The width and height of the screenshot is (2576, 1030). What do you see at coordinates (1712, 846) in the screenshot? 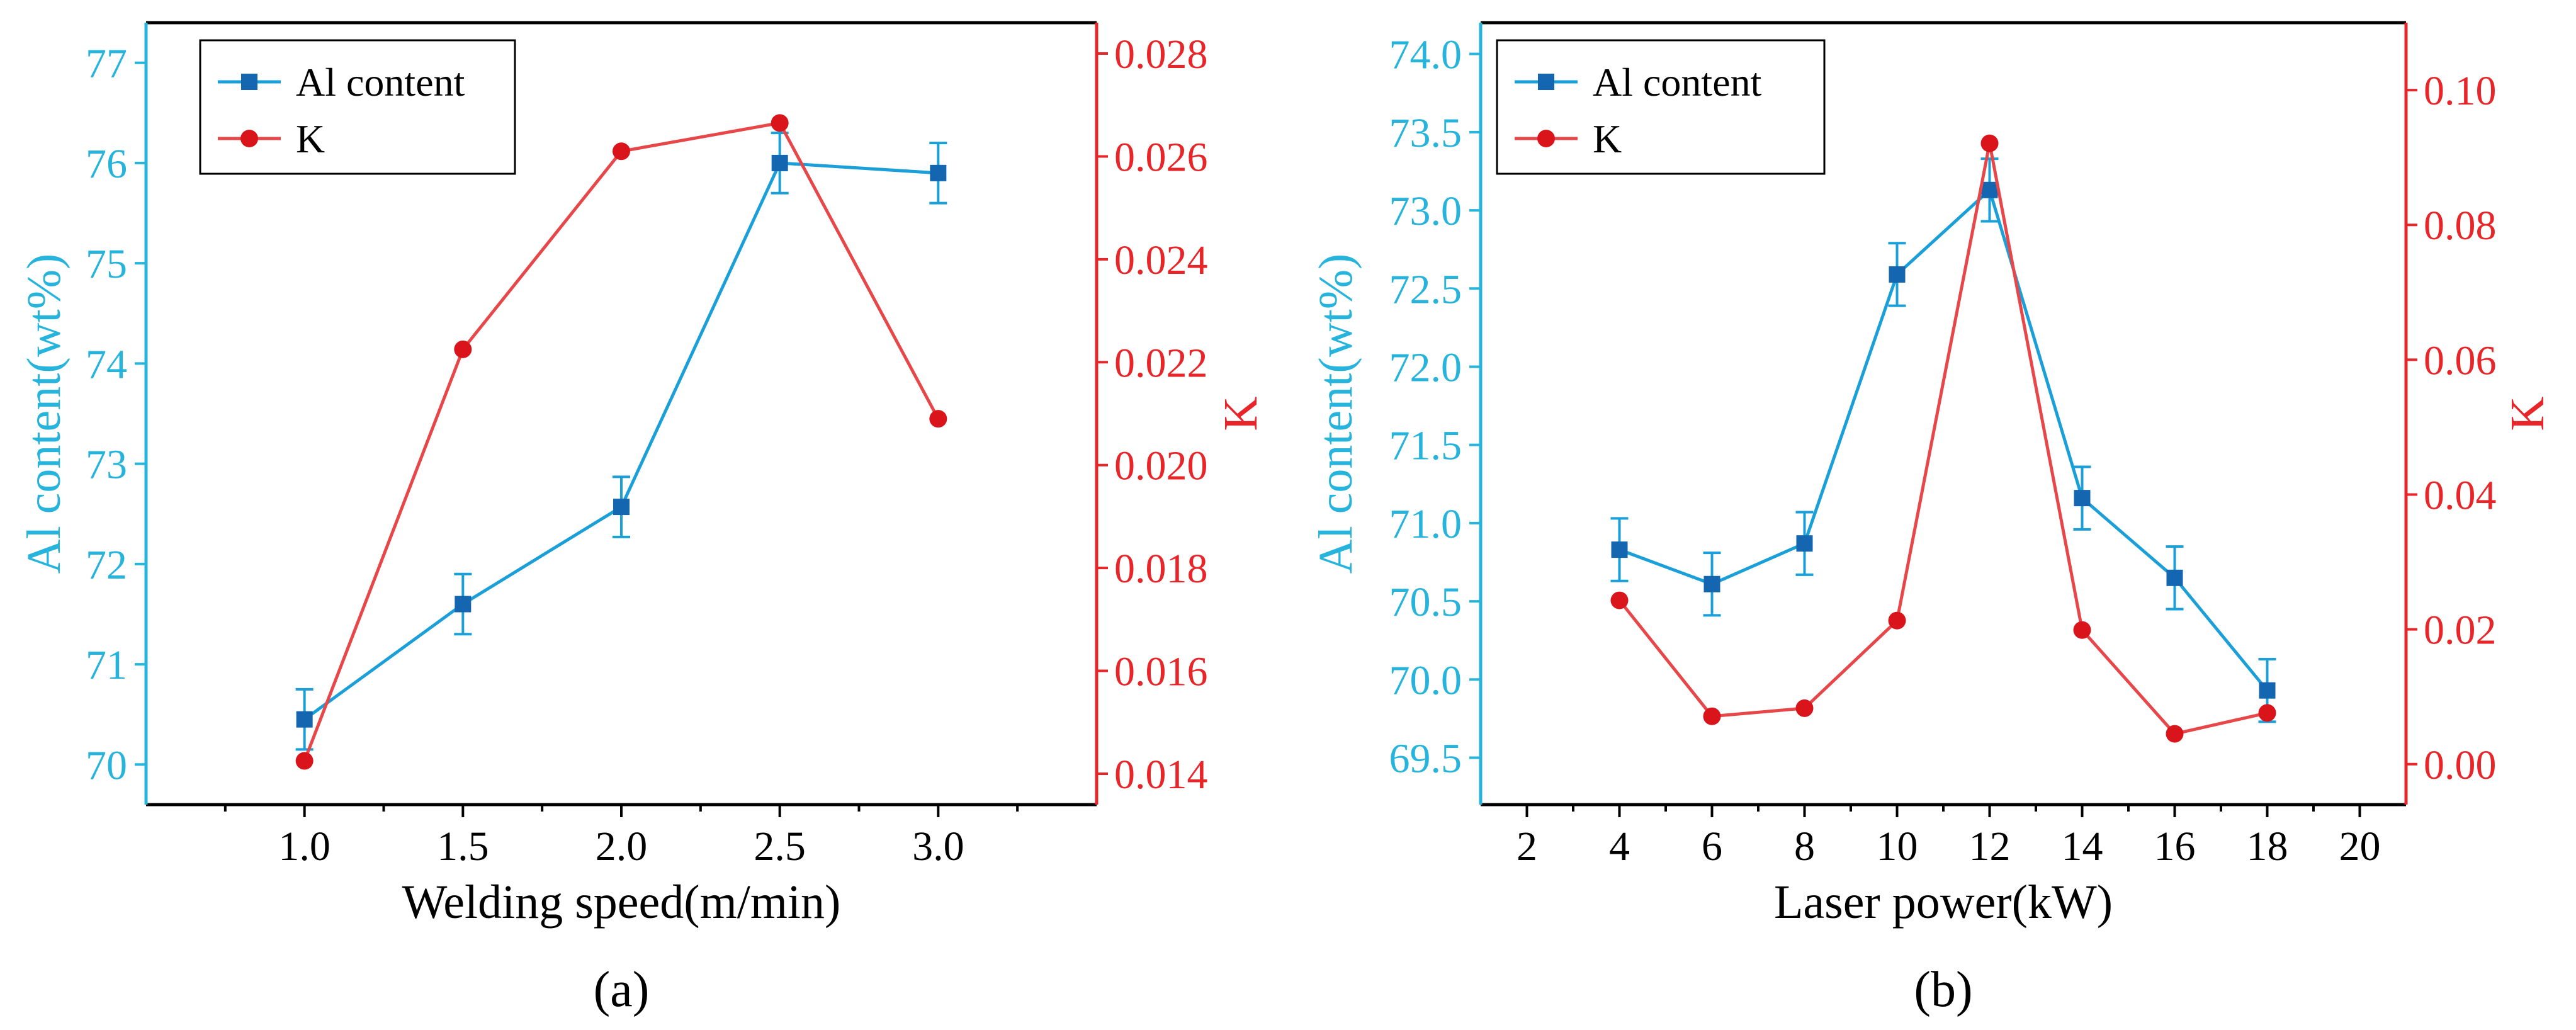
I see `x-tick-label: 6` at bounding box center [1712, 846].